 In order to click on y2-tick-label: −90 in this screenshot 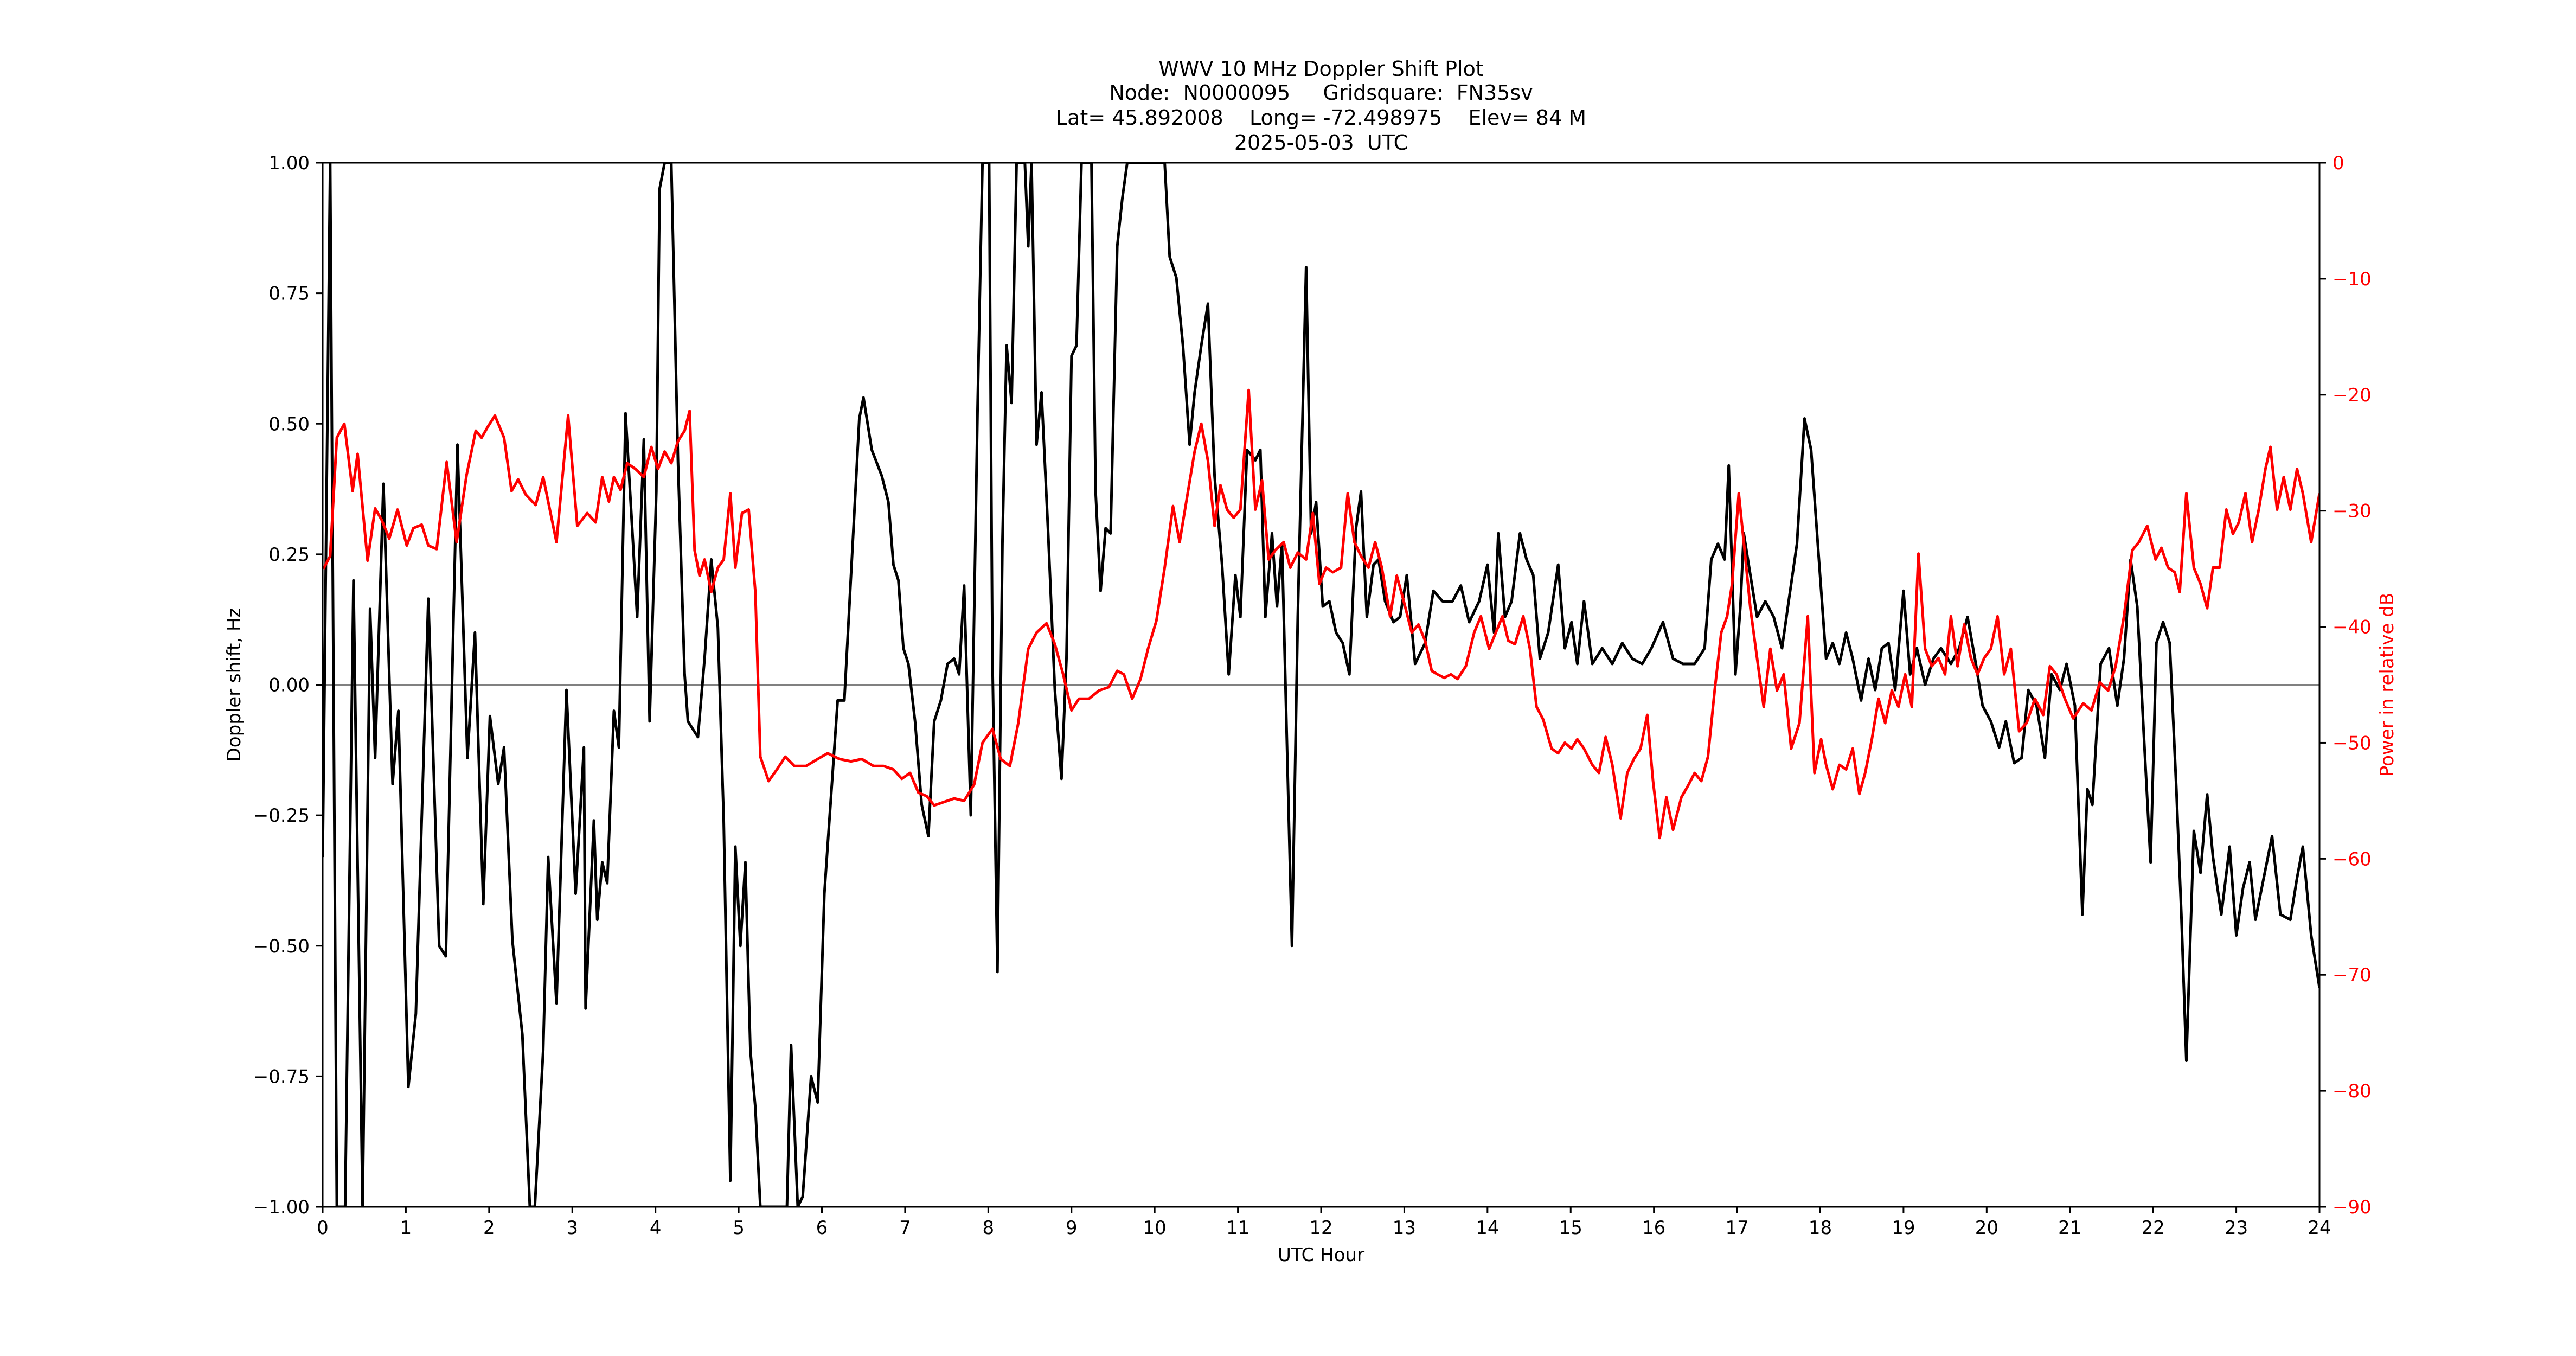, I will do `click(2352, 1207)`.